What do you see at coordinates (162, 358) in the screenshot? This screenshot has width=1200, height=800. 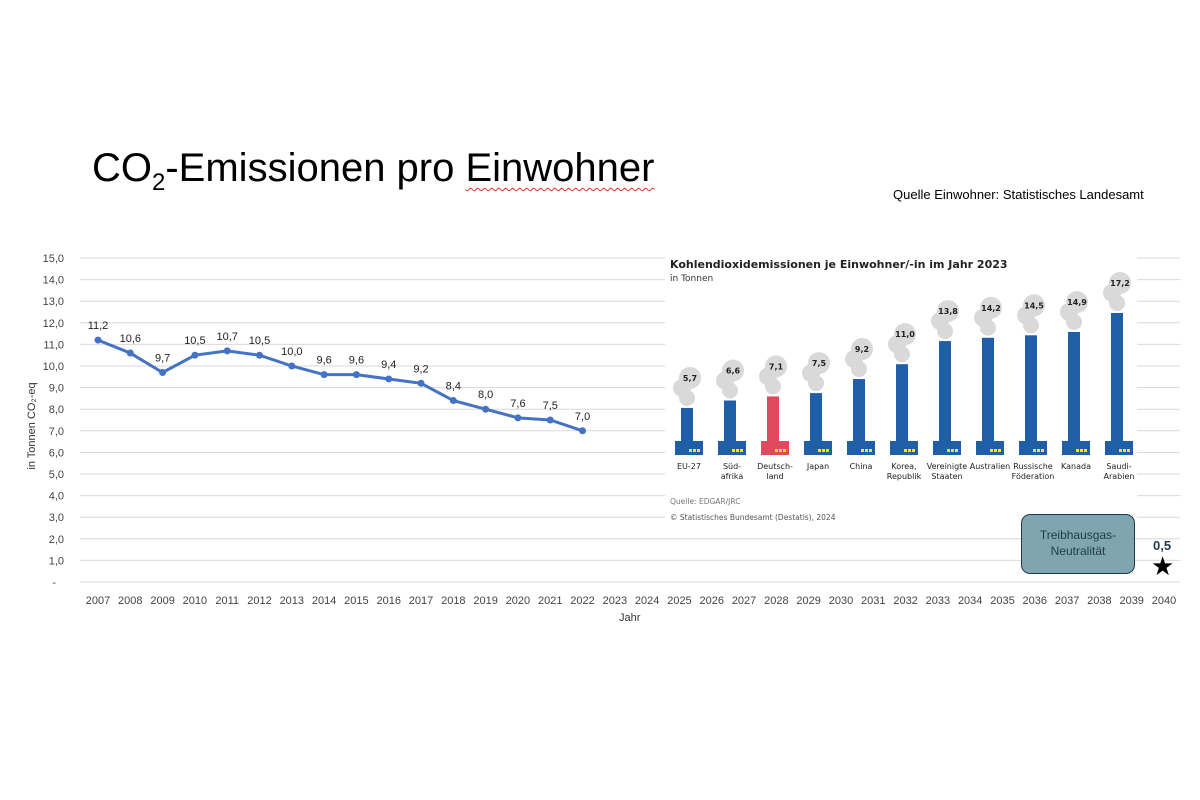 I see `data-label: 9,7` at bounding box center [162, 358].